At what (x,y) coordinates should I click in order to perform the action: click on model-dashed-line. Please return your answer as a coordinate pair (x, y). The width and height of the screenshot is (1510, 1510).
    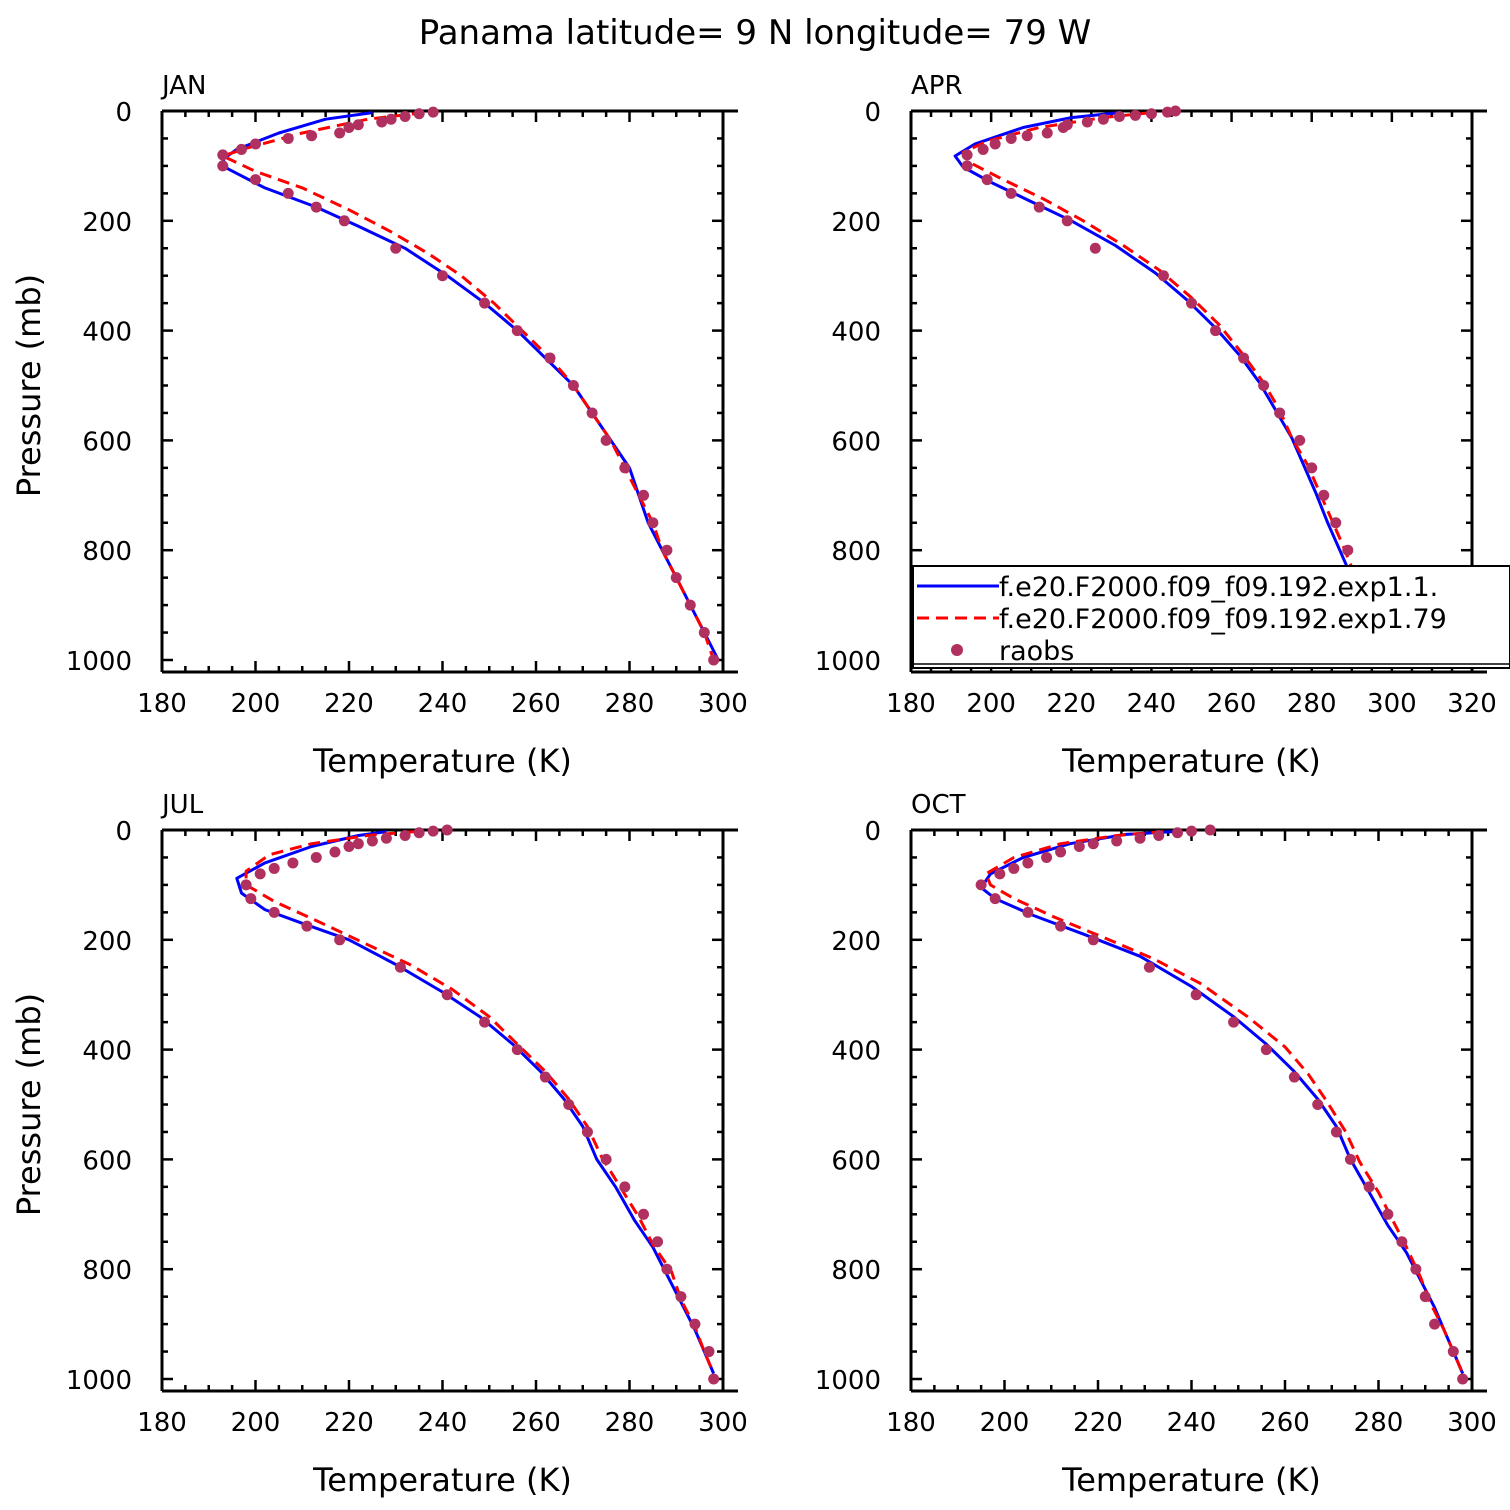
    Looking at the image, I should click on (468, 386).